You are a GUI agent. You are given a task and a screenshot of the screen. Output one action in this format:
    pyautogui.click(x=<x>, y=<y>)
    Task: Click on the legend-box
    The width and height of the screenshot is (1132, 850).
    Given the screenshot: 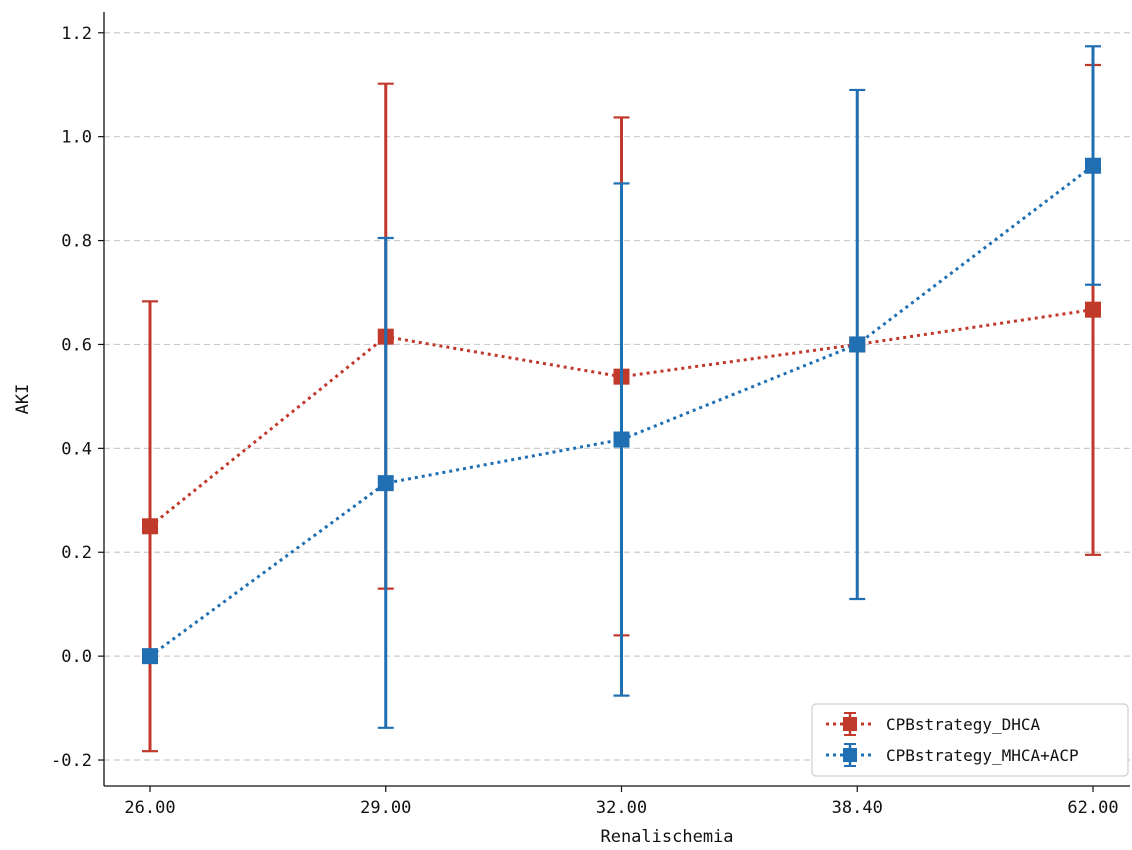 What is the action you would take?
    pyautogui.click(x=970, y=740)
    